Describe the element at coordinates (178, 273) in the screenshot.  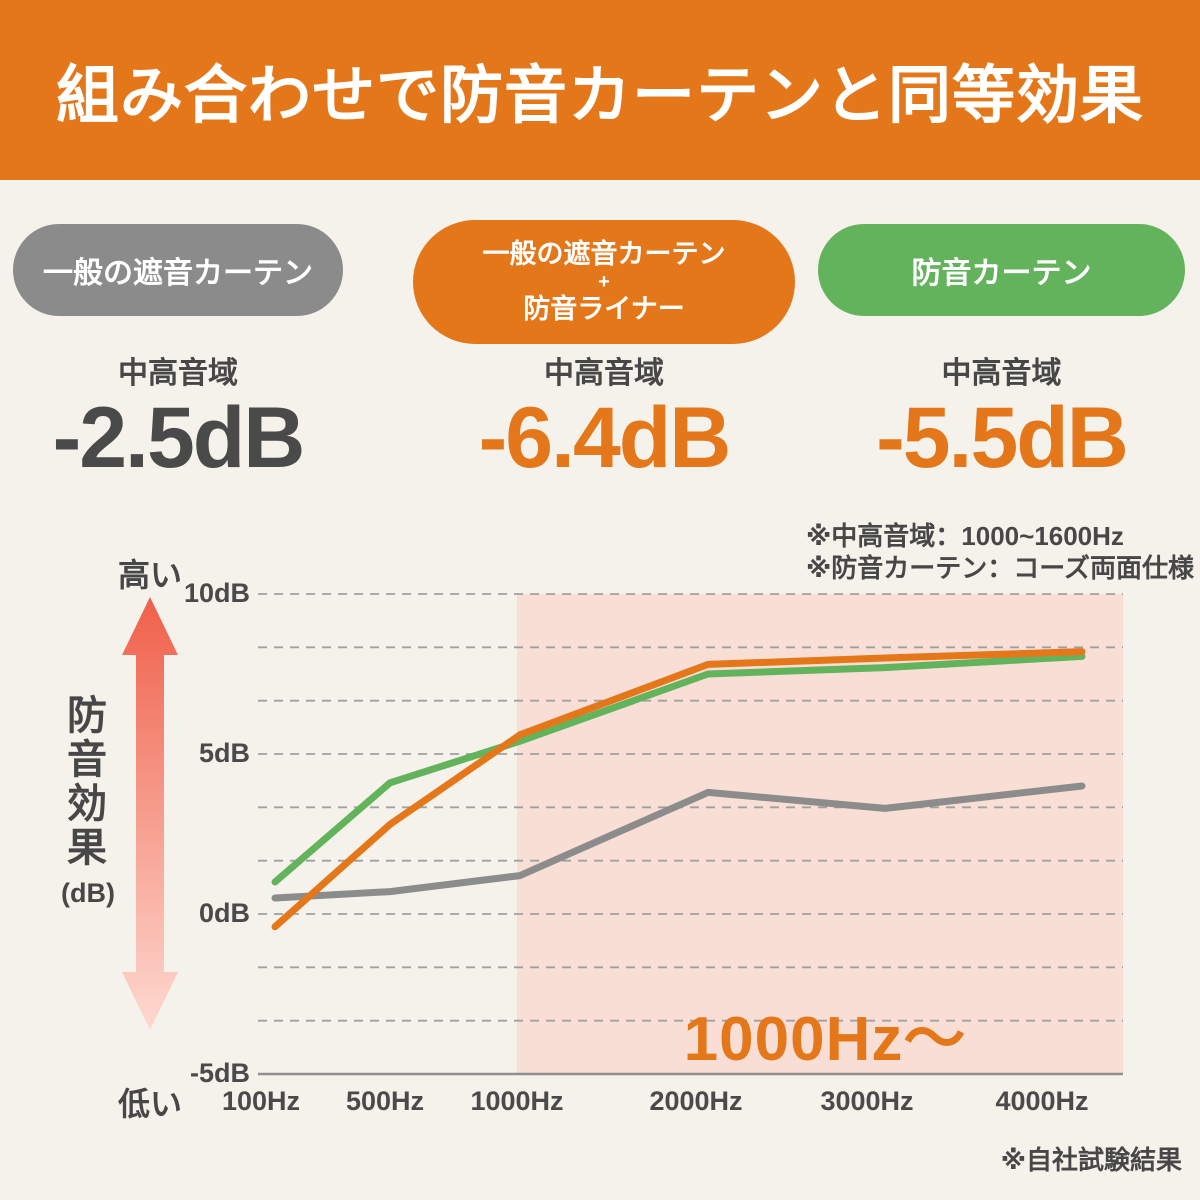
I see `pill-label: 一般の遮音カーテン` at that location.